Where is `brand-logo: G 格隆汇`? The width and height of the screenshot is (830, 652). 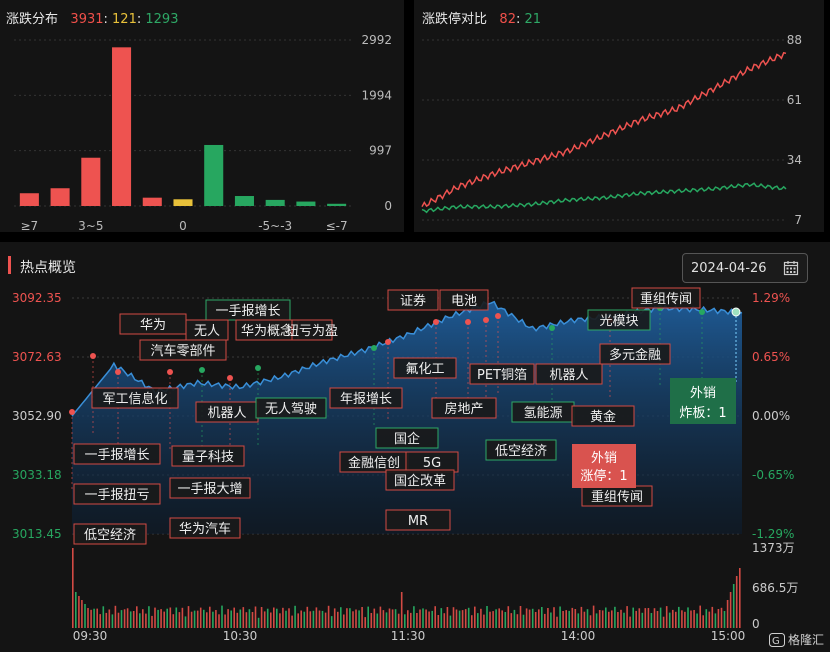 brand-logo: G 格隆汇 is located at coordinates (796, 639).